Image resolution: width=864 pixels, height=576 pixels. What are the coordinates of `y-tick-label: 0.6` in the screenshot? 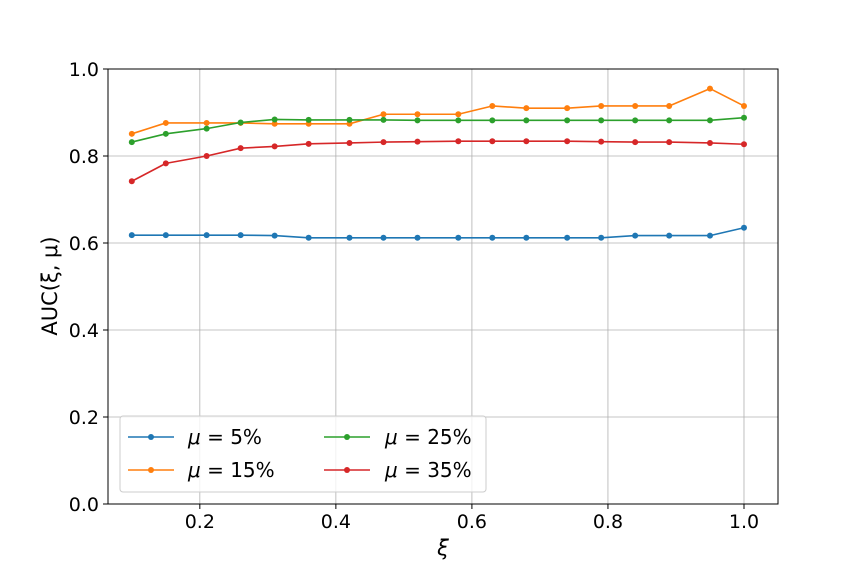 It's located at (84, 244).